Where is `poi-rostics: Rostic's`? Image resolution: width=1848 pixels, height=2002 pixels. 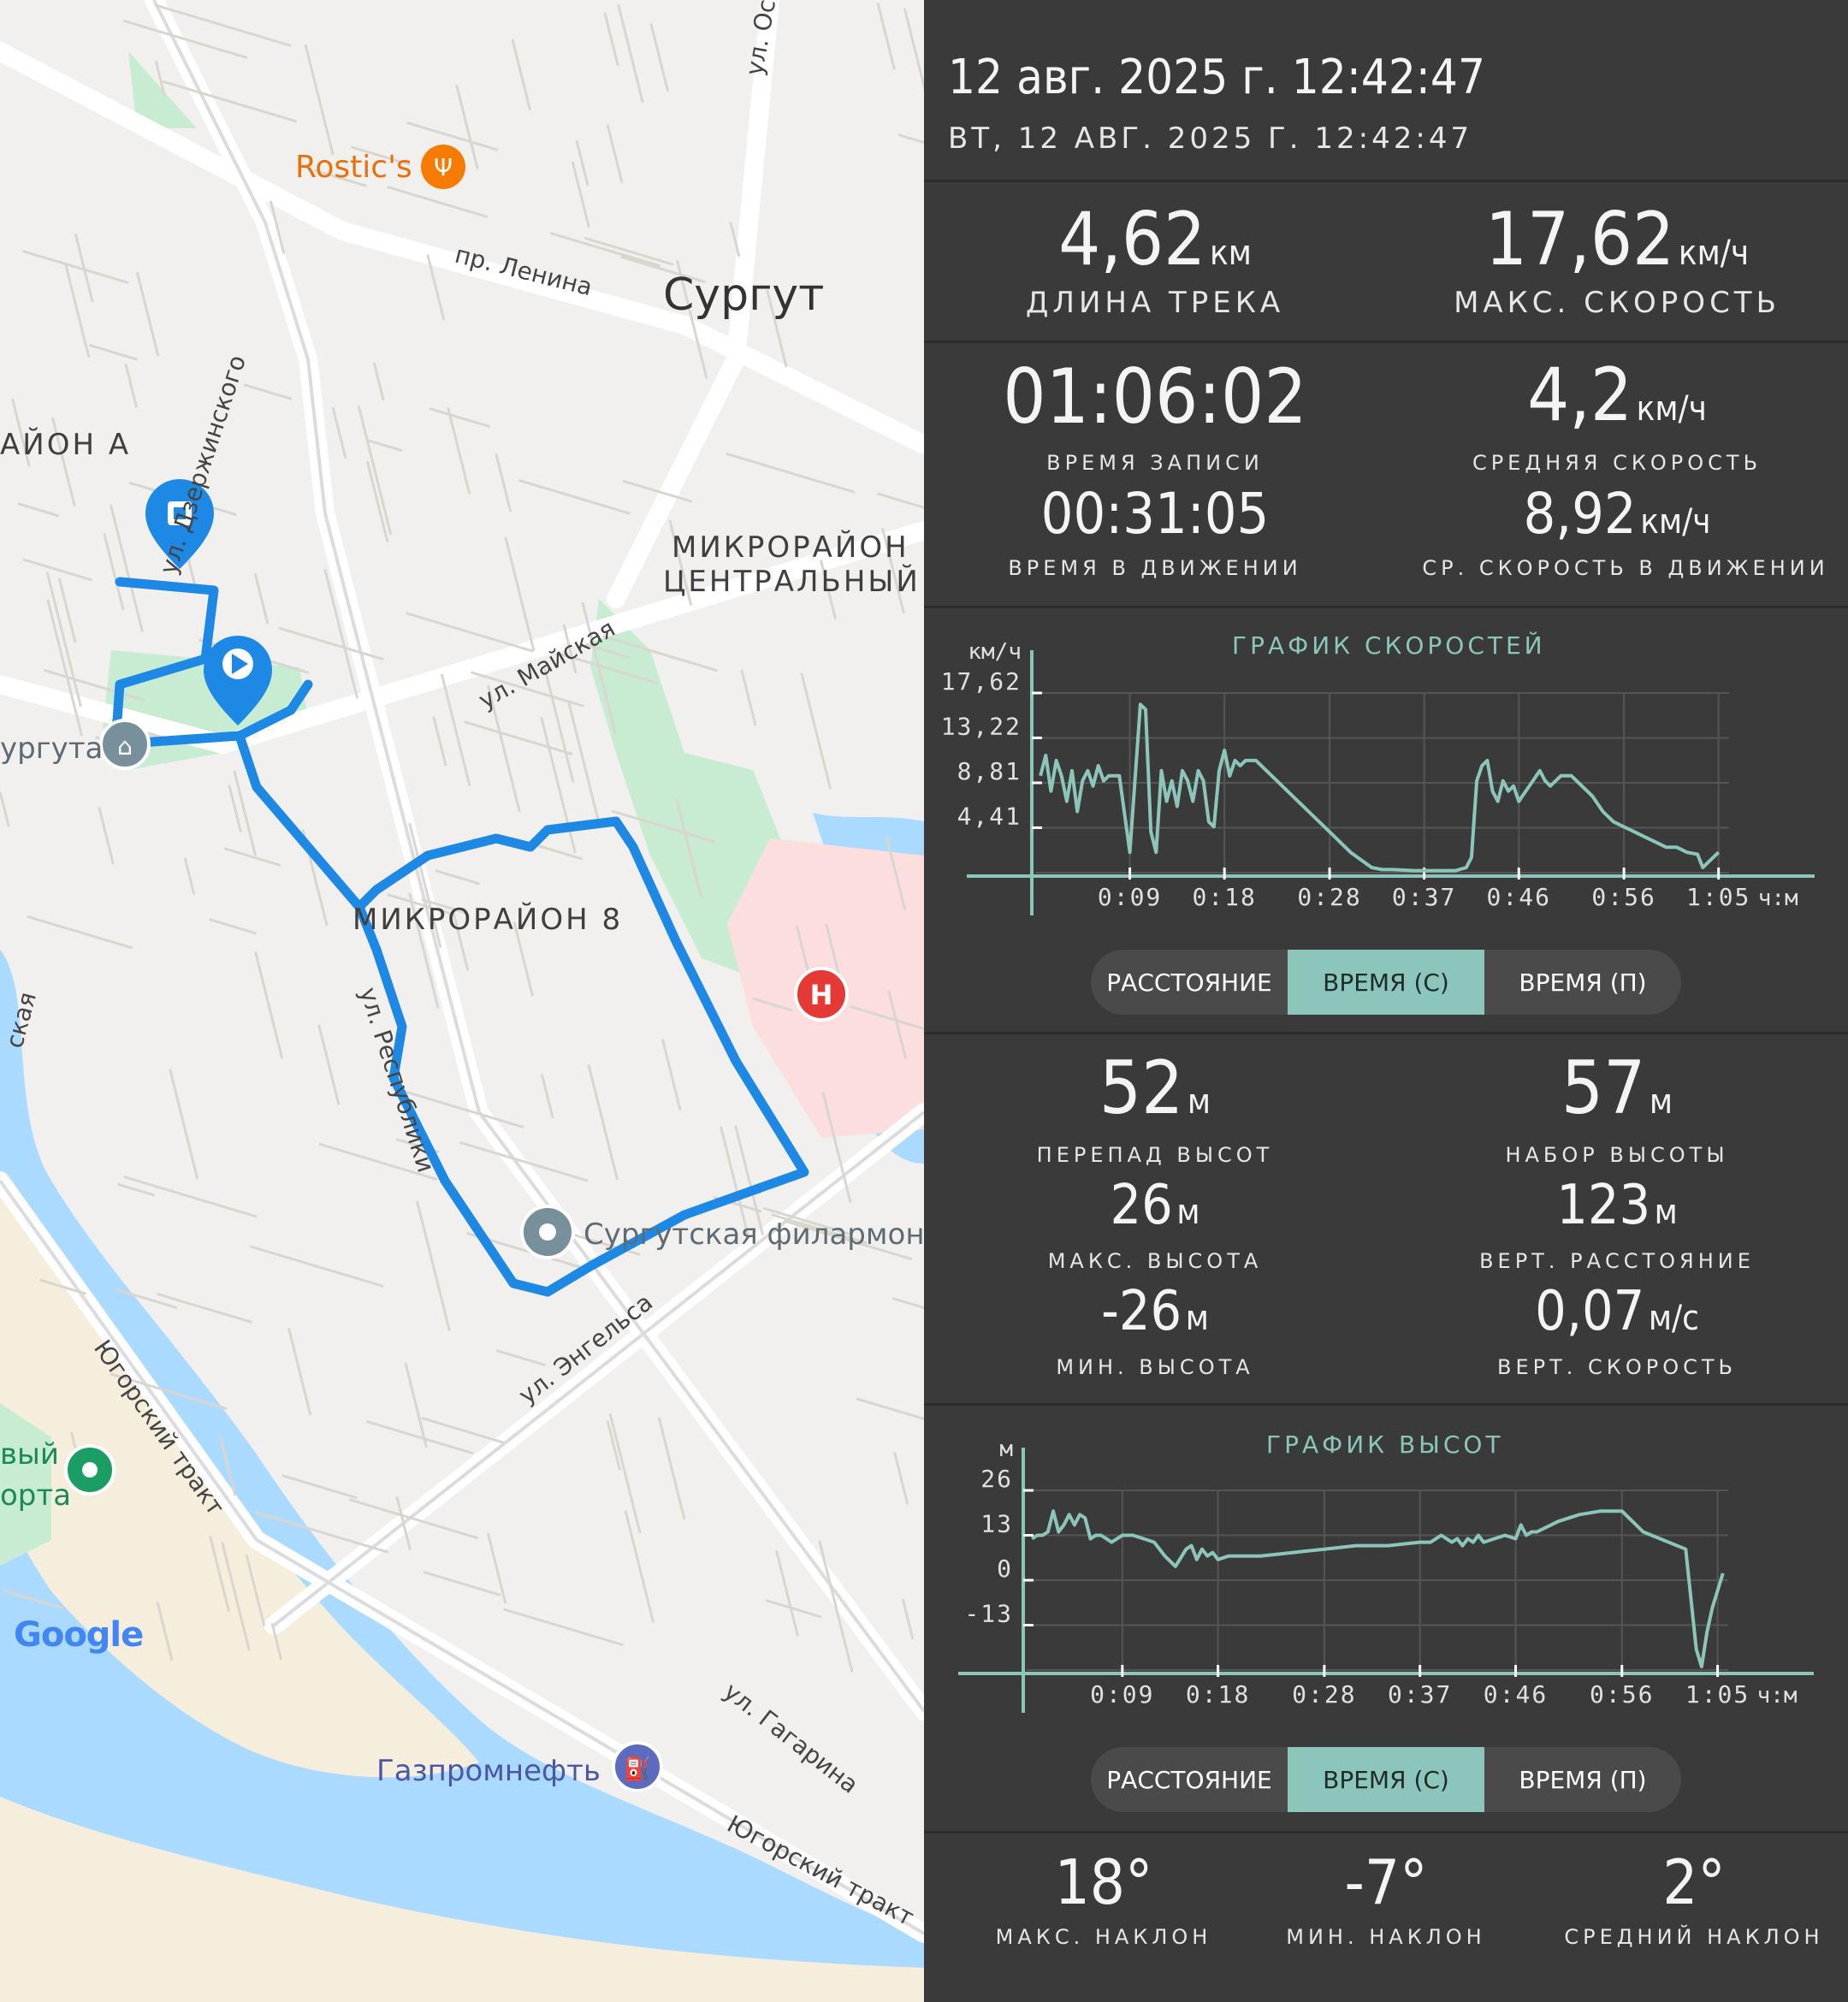 poi-rostics: Rostic's is located at coordinates (353, 167).